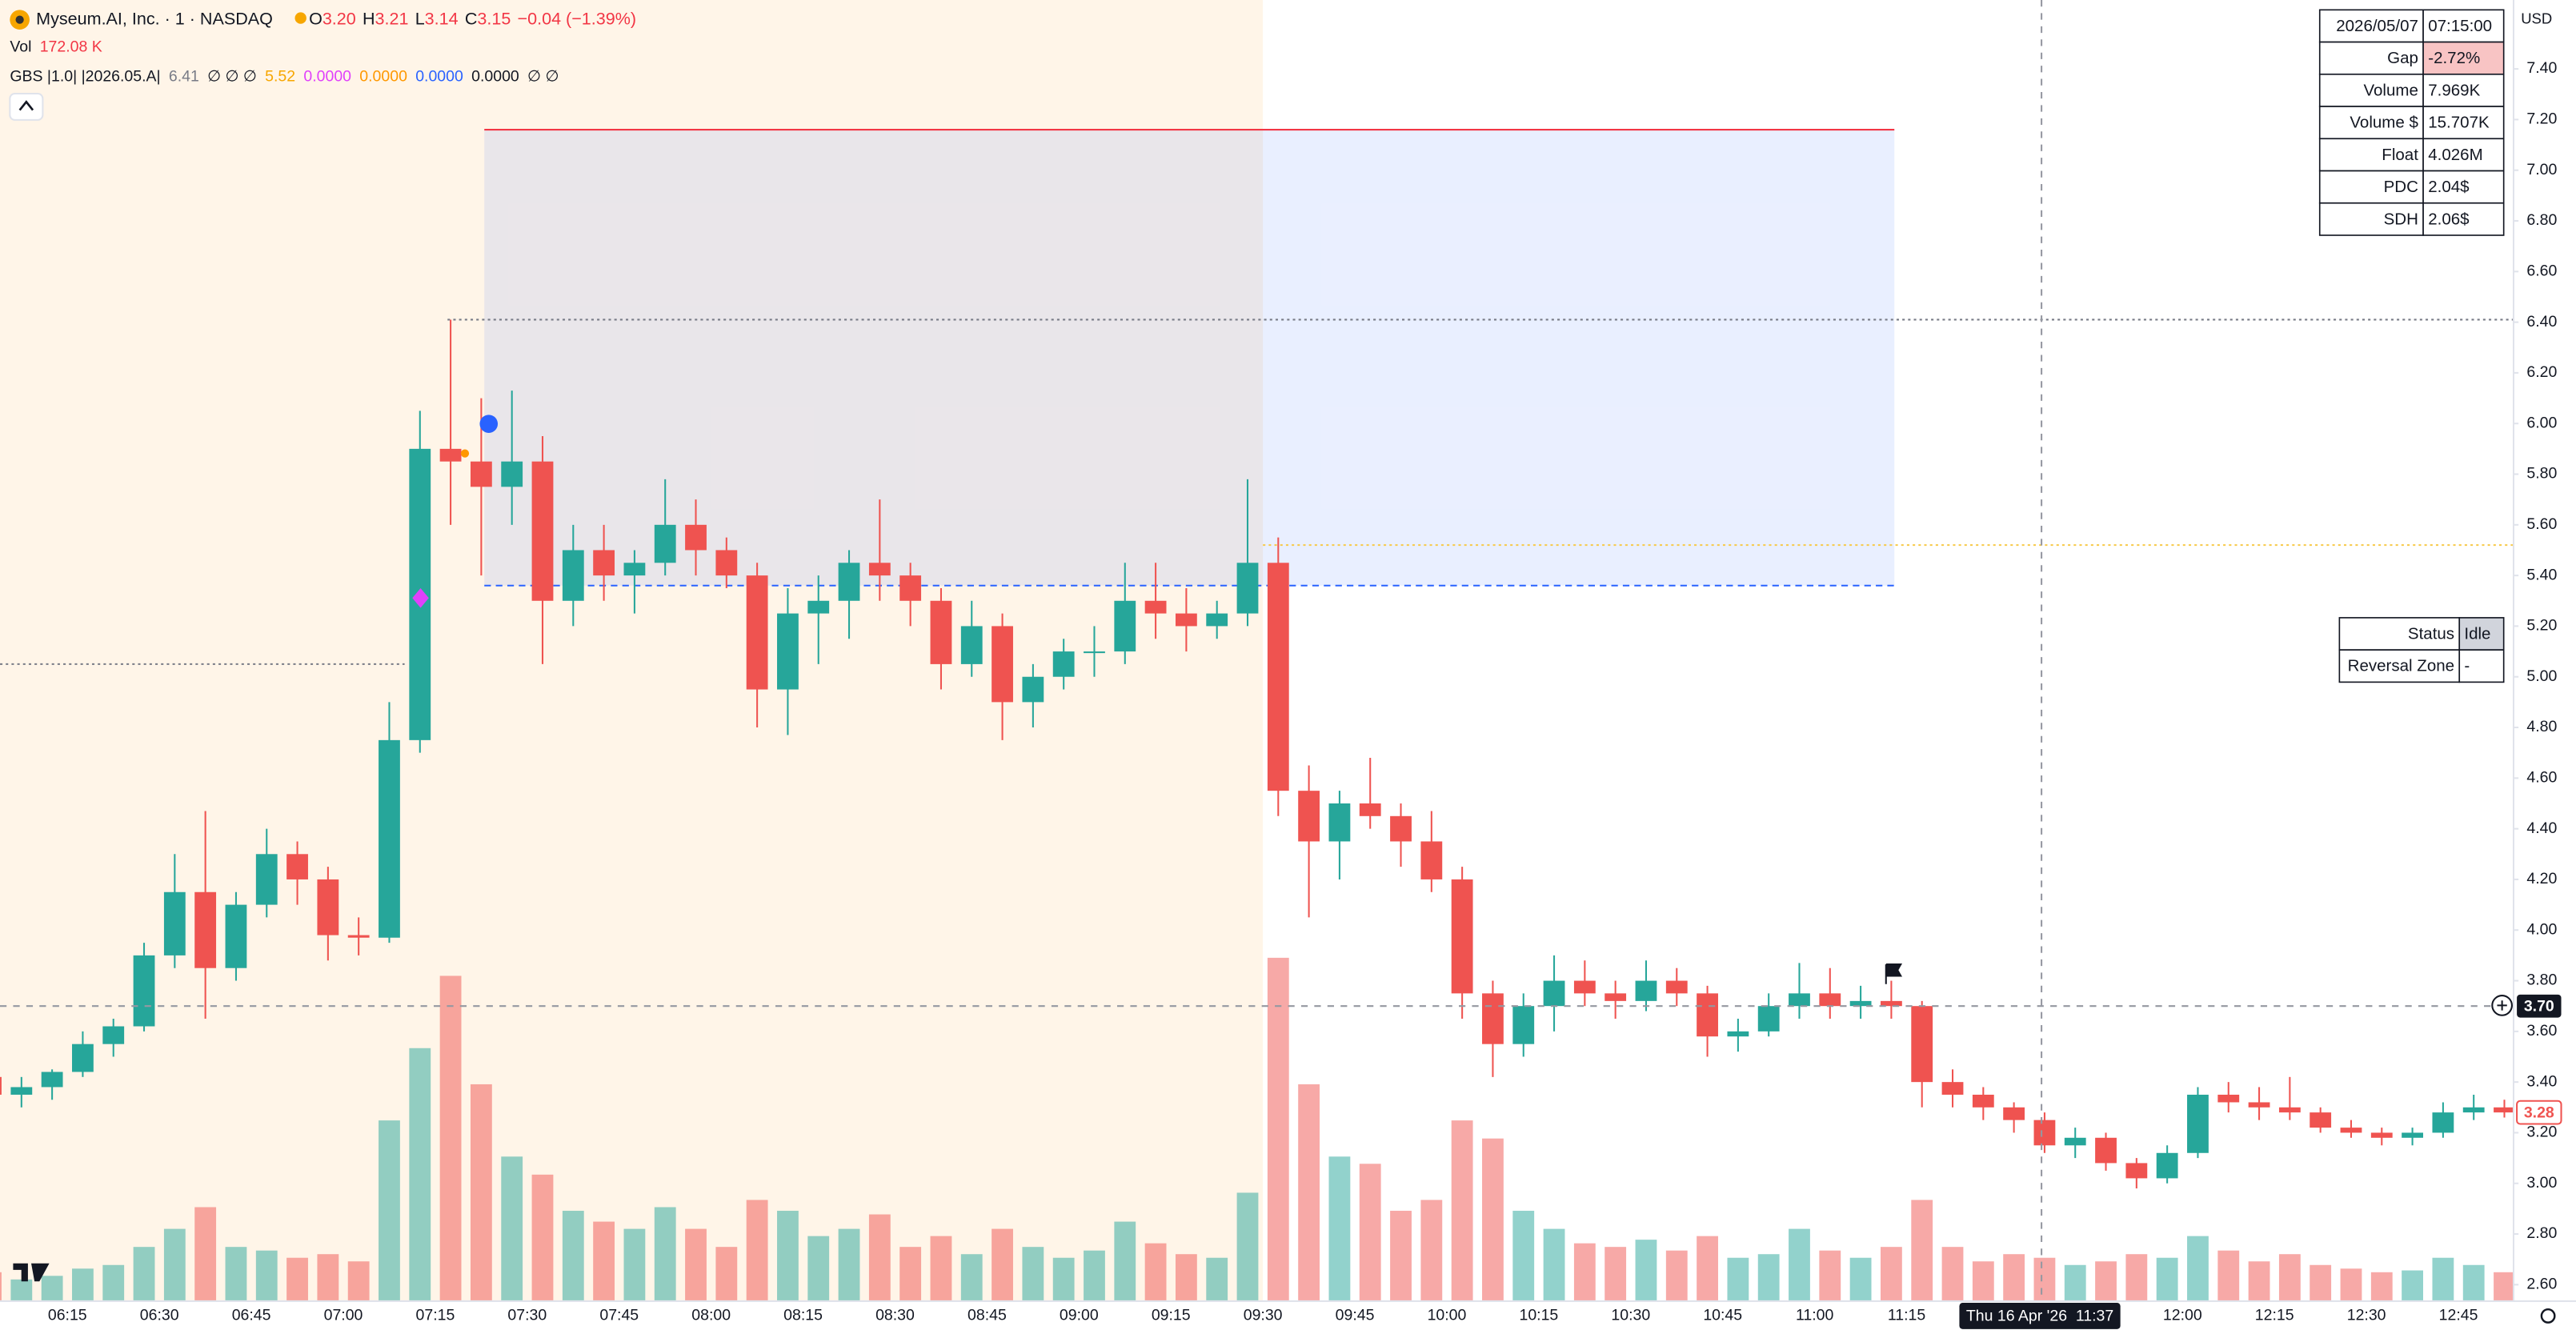  Describe the element at coordinates (339, 18) in the screenshot. I see `ohlc-value: 3.20` at that location.